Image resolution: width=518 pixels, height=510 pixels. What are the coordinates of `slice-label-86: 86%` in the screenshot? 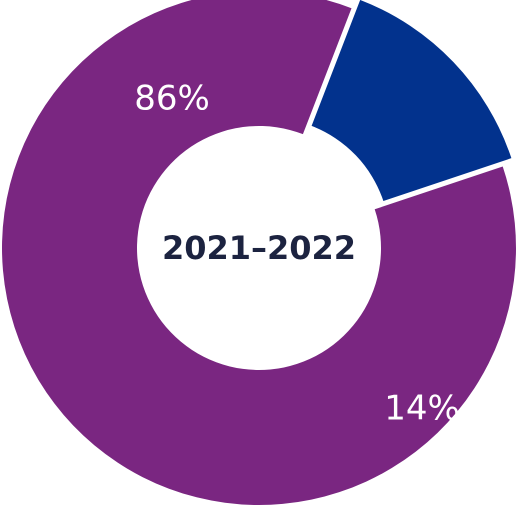 It's located at (172, 99).